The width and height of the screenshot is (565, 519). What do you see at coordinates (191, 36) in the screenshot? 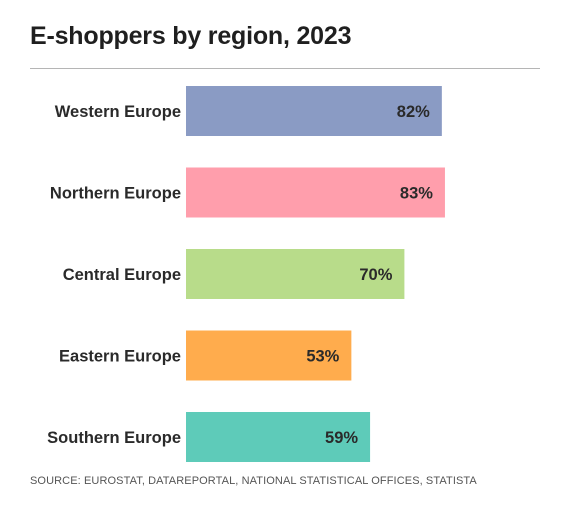
I see `chart-title: E-shoppers by region, 2023` at bounding box center [191, 36].